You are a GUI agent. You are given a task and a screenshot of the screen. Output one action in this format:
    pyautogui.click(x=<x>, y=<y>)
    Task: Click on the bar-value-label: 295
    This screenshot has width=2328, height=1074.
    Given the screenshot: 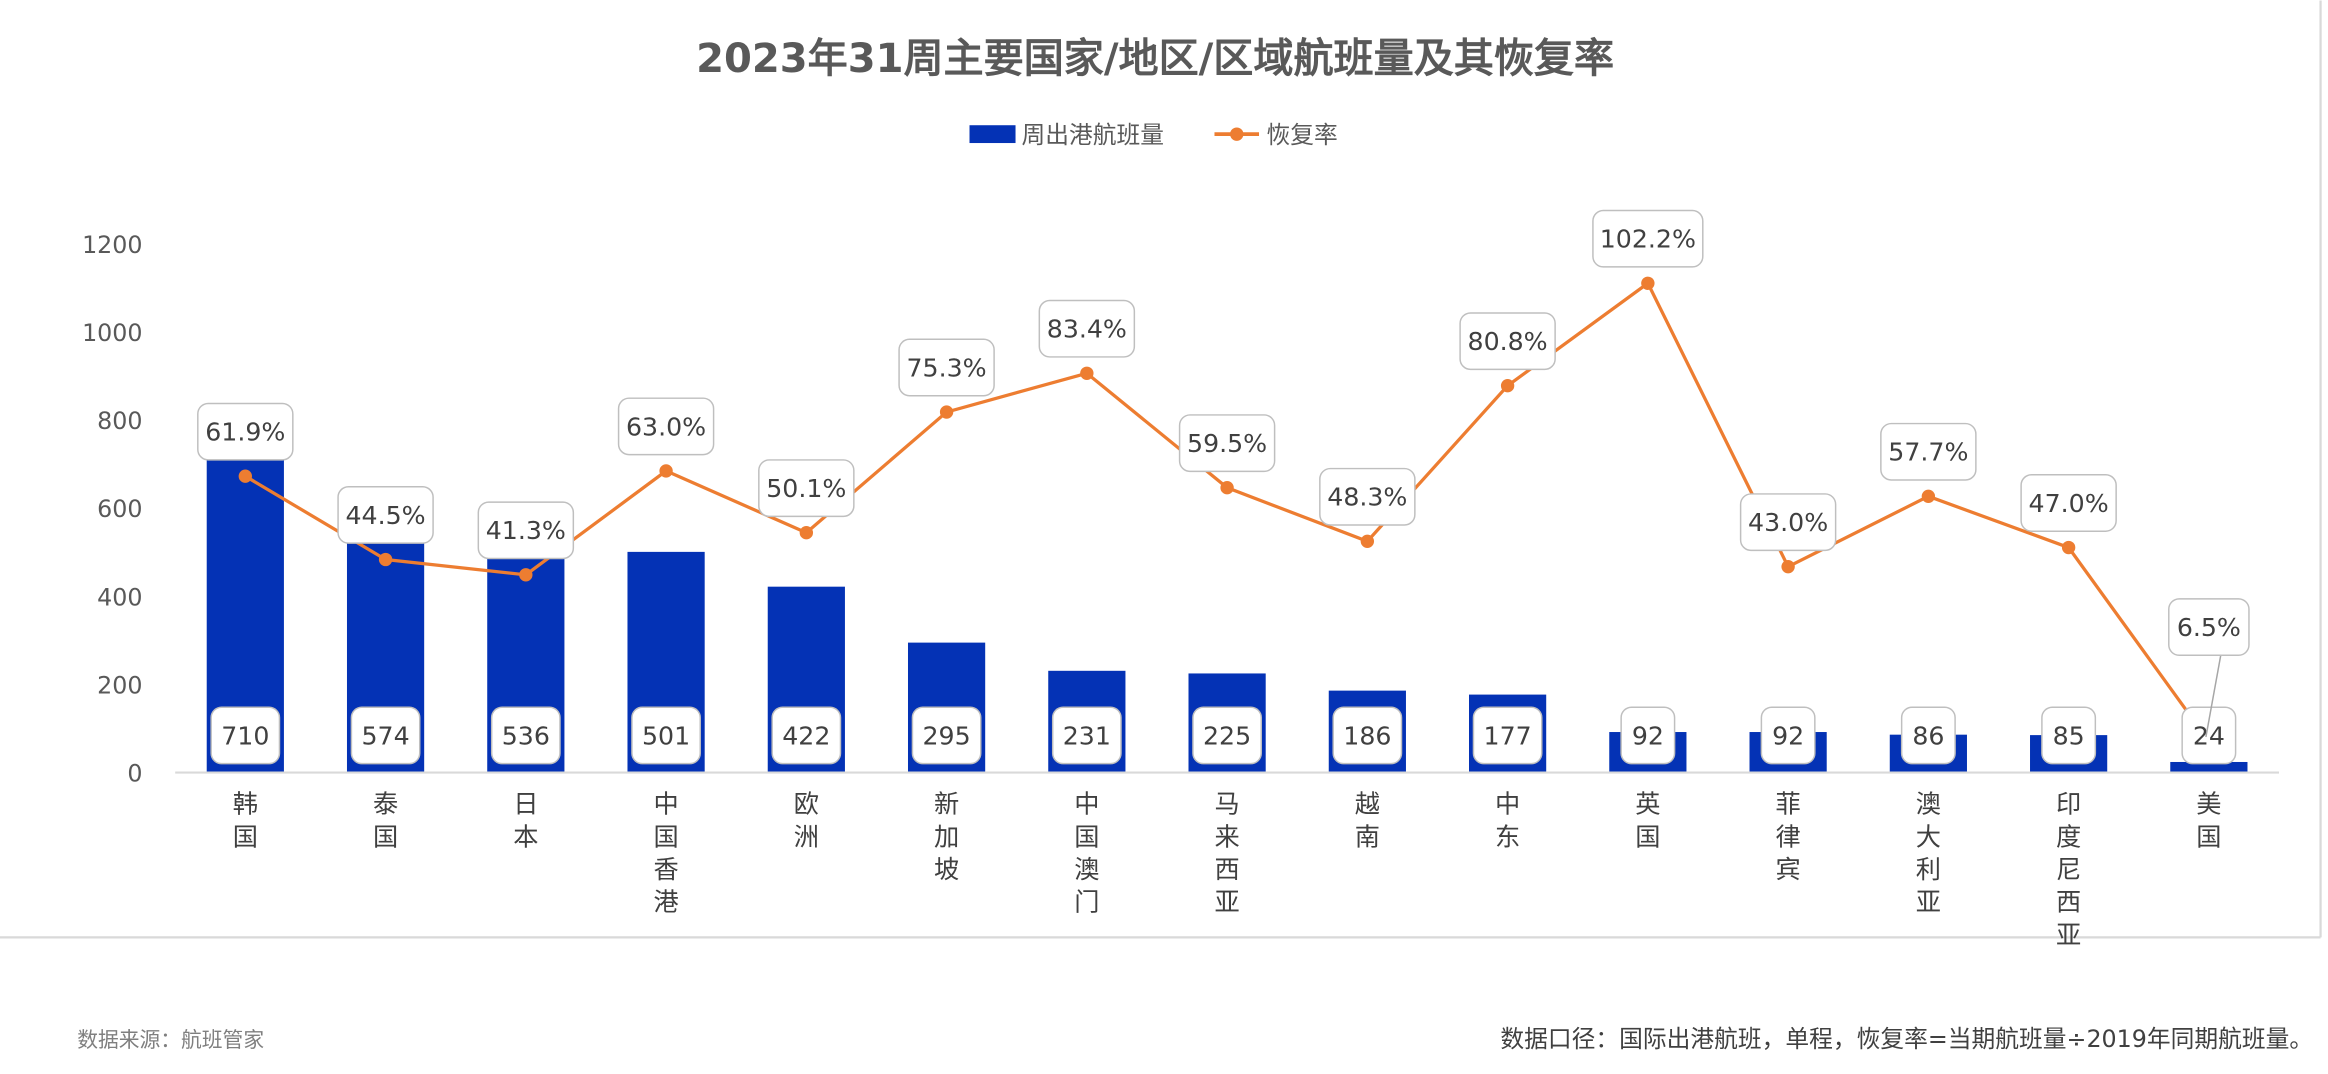 What is the action you would take?
    pyautogui.click(x=947, y=735)
    